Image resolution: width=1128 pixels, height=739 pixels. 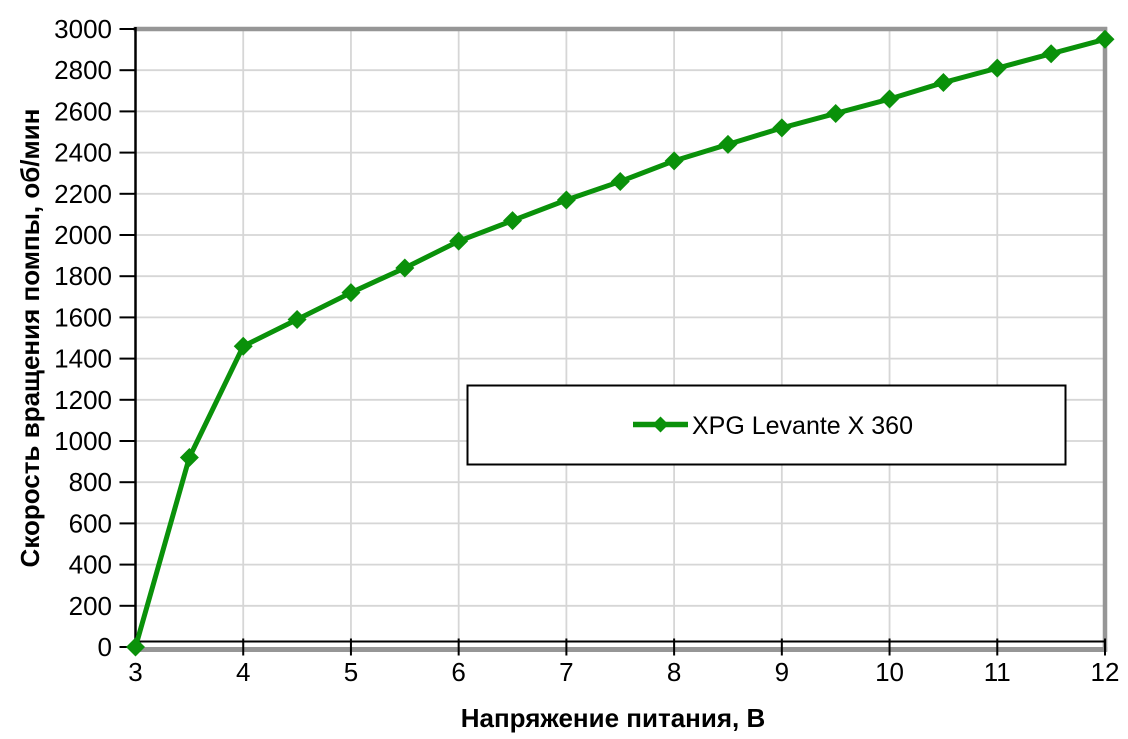 I want to click on y-tick-label: 800, so click(x=90, y=482).